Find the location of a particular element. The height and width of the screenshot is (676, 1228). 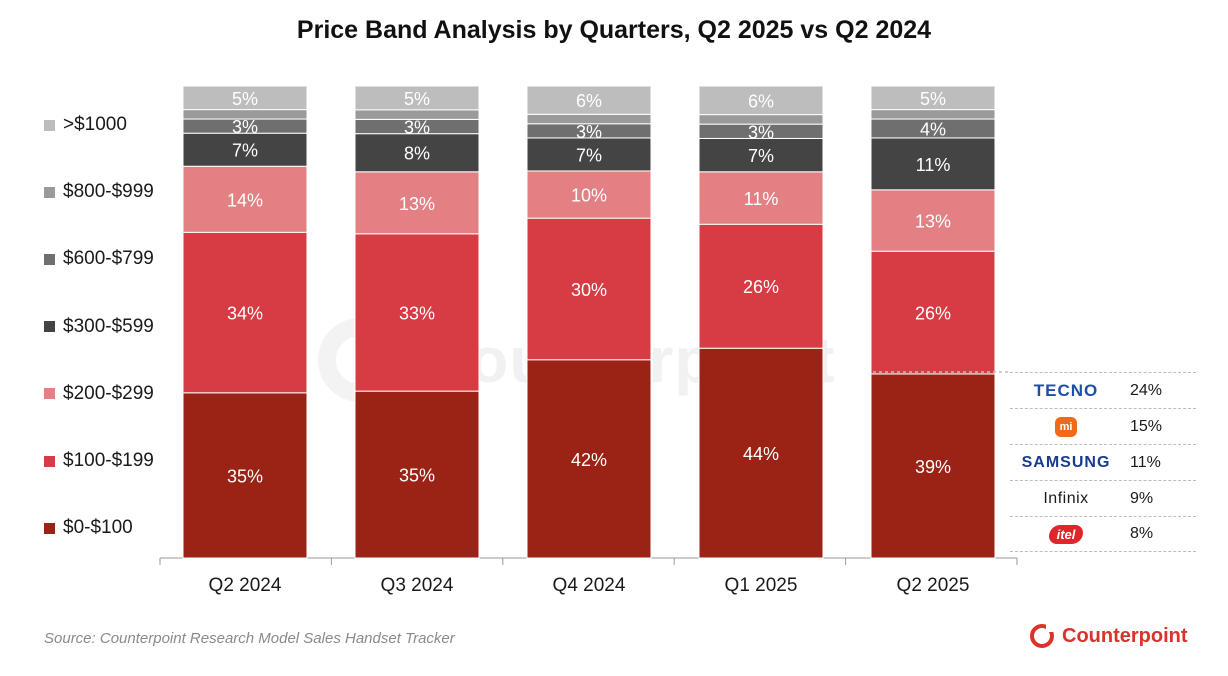

data-label: 4% is located at coordinates (933, 129).